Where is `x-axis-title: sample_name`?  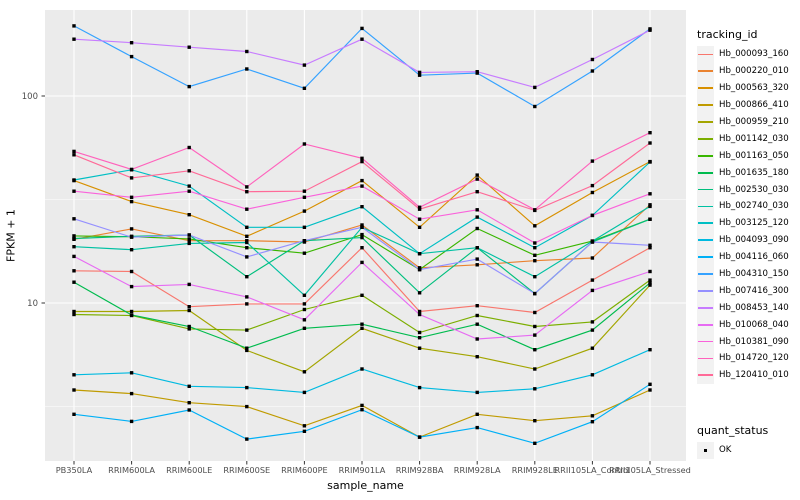 x-axis-title: sample_name is located at coordinates (365, 485).